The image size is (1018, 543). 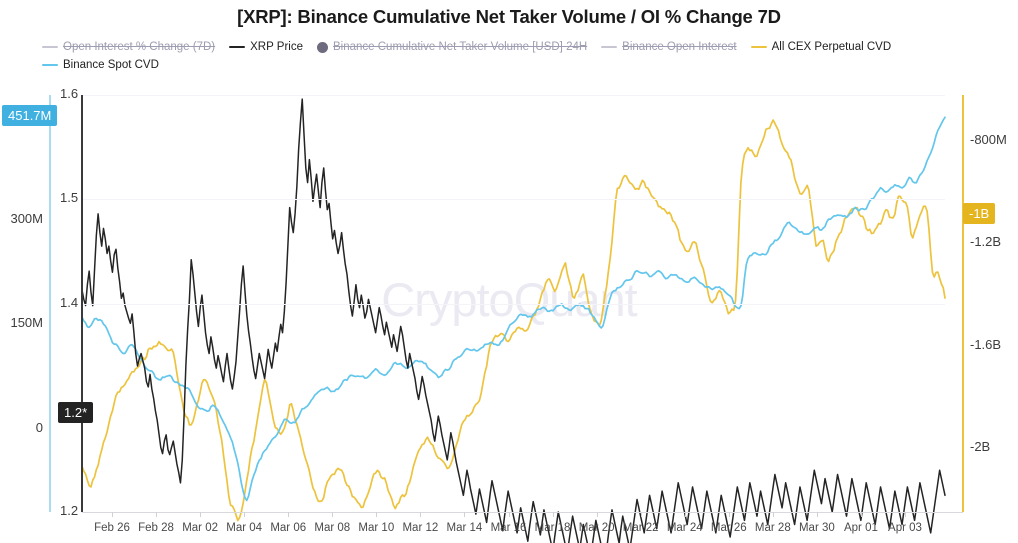 I want to click on legend-item-label: Binance Spot CVD, so click(x=111, y=65).